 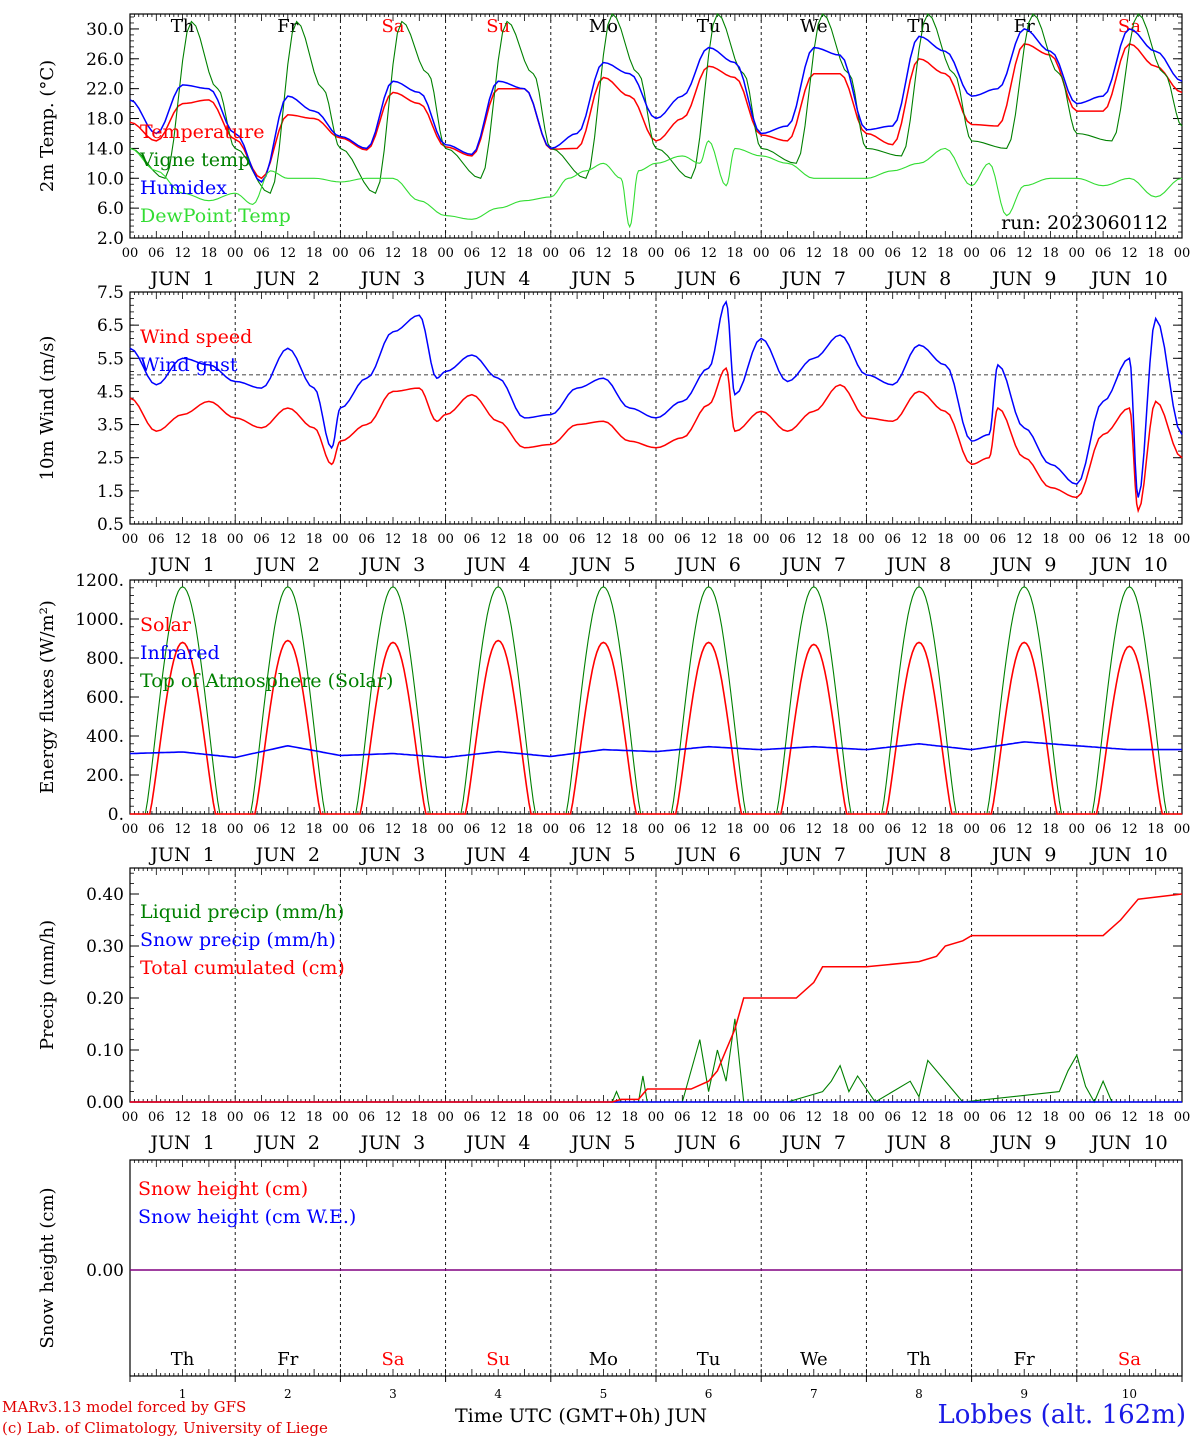 What do you see at coordinates (105, 659) in the screenshot?
I see `y-tick-label: 800.` at bounding box center [105, 659].